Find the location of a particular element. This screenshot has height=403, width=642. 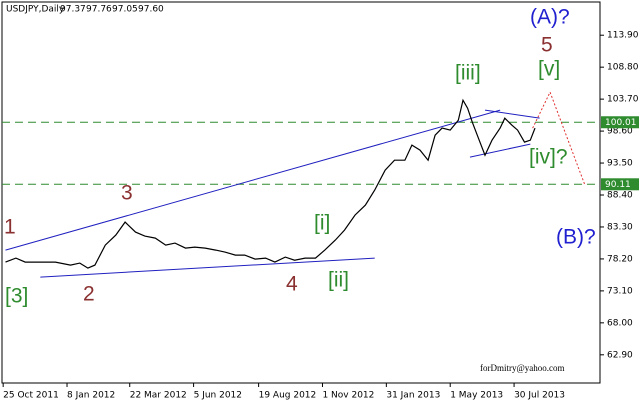

y-tick-label: 98.60 is located at coordinates (620, 132).